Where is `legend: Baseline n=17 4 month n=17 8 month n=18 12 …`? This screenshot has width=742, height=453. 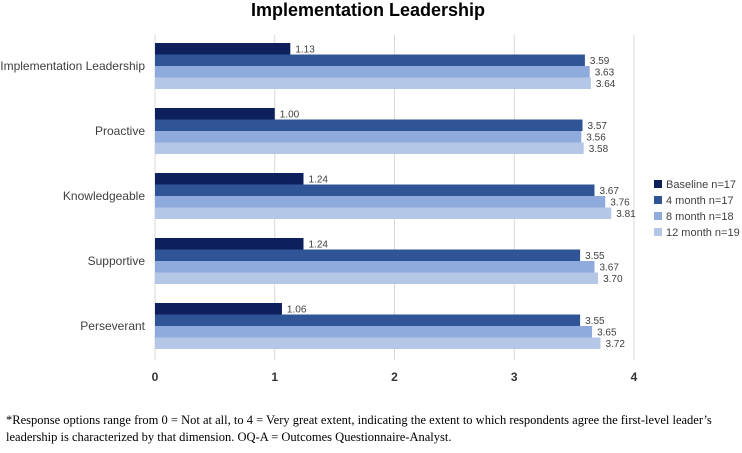 legend: Baseline n=17 4 month n=17 8 month n=18 12 … is located at coordinates (697, 209).